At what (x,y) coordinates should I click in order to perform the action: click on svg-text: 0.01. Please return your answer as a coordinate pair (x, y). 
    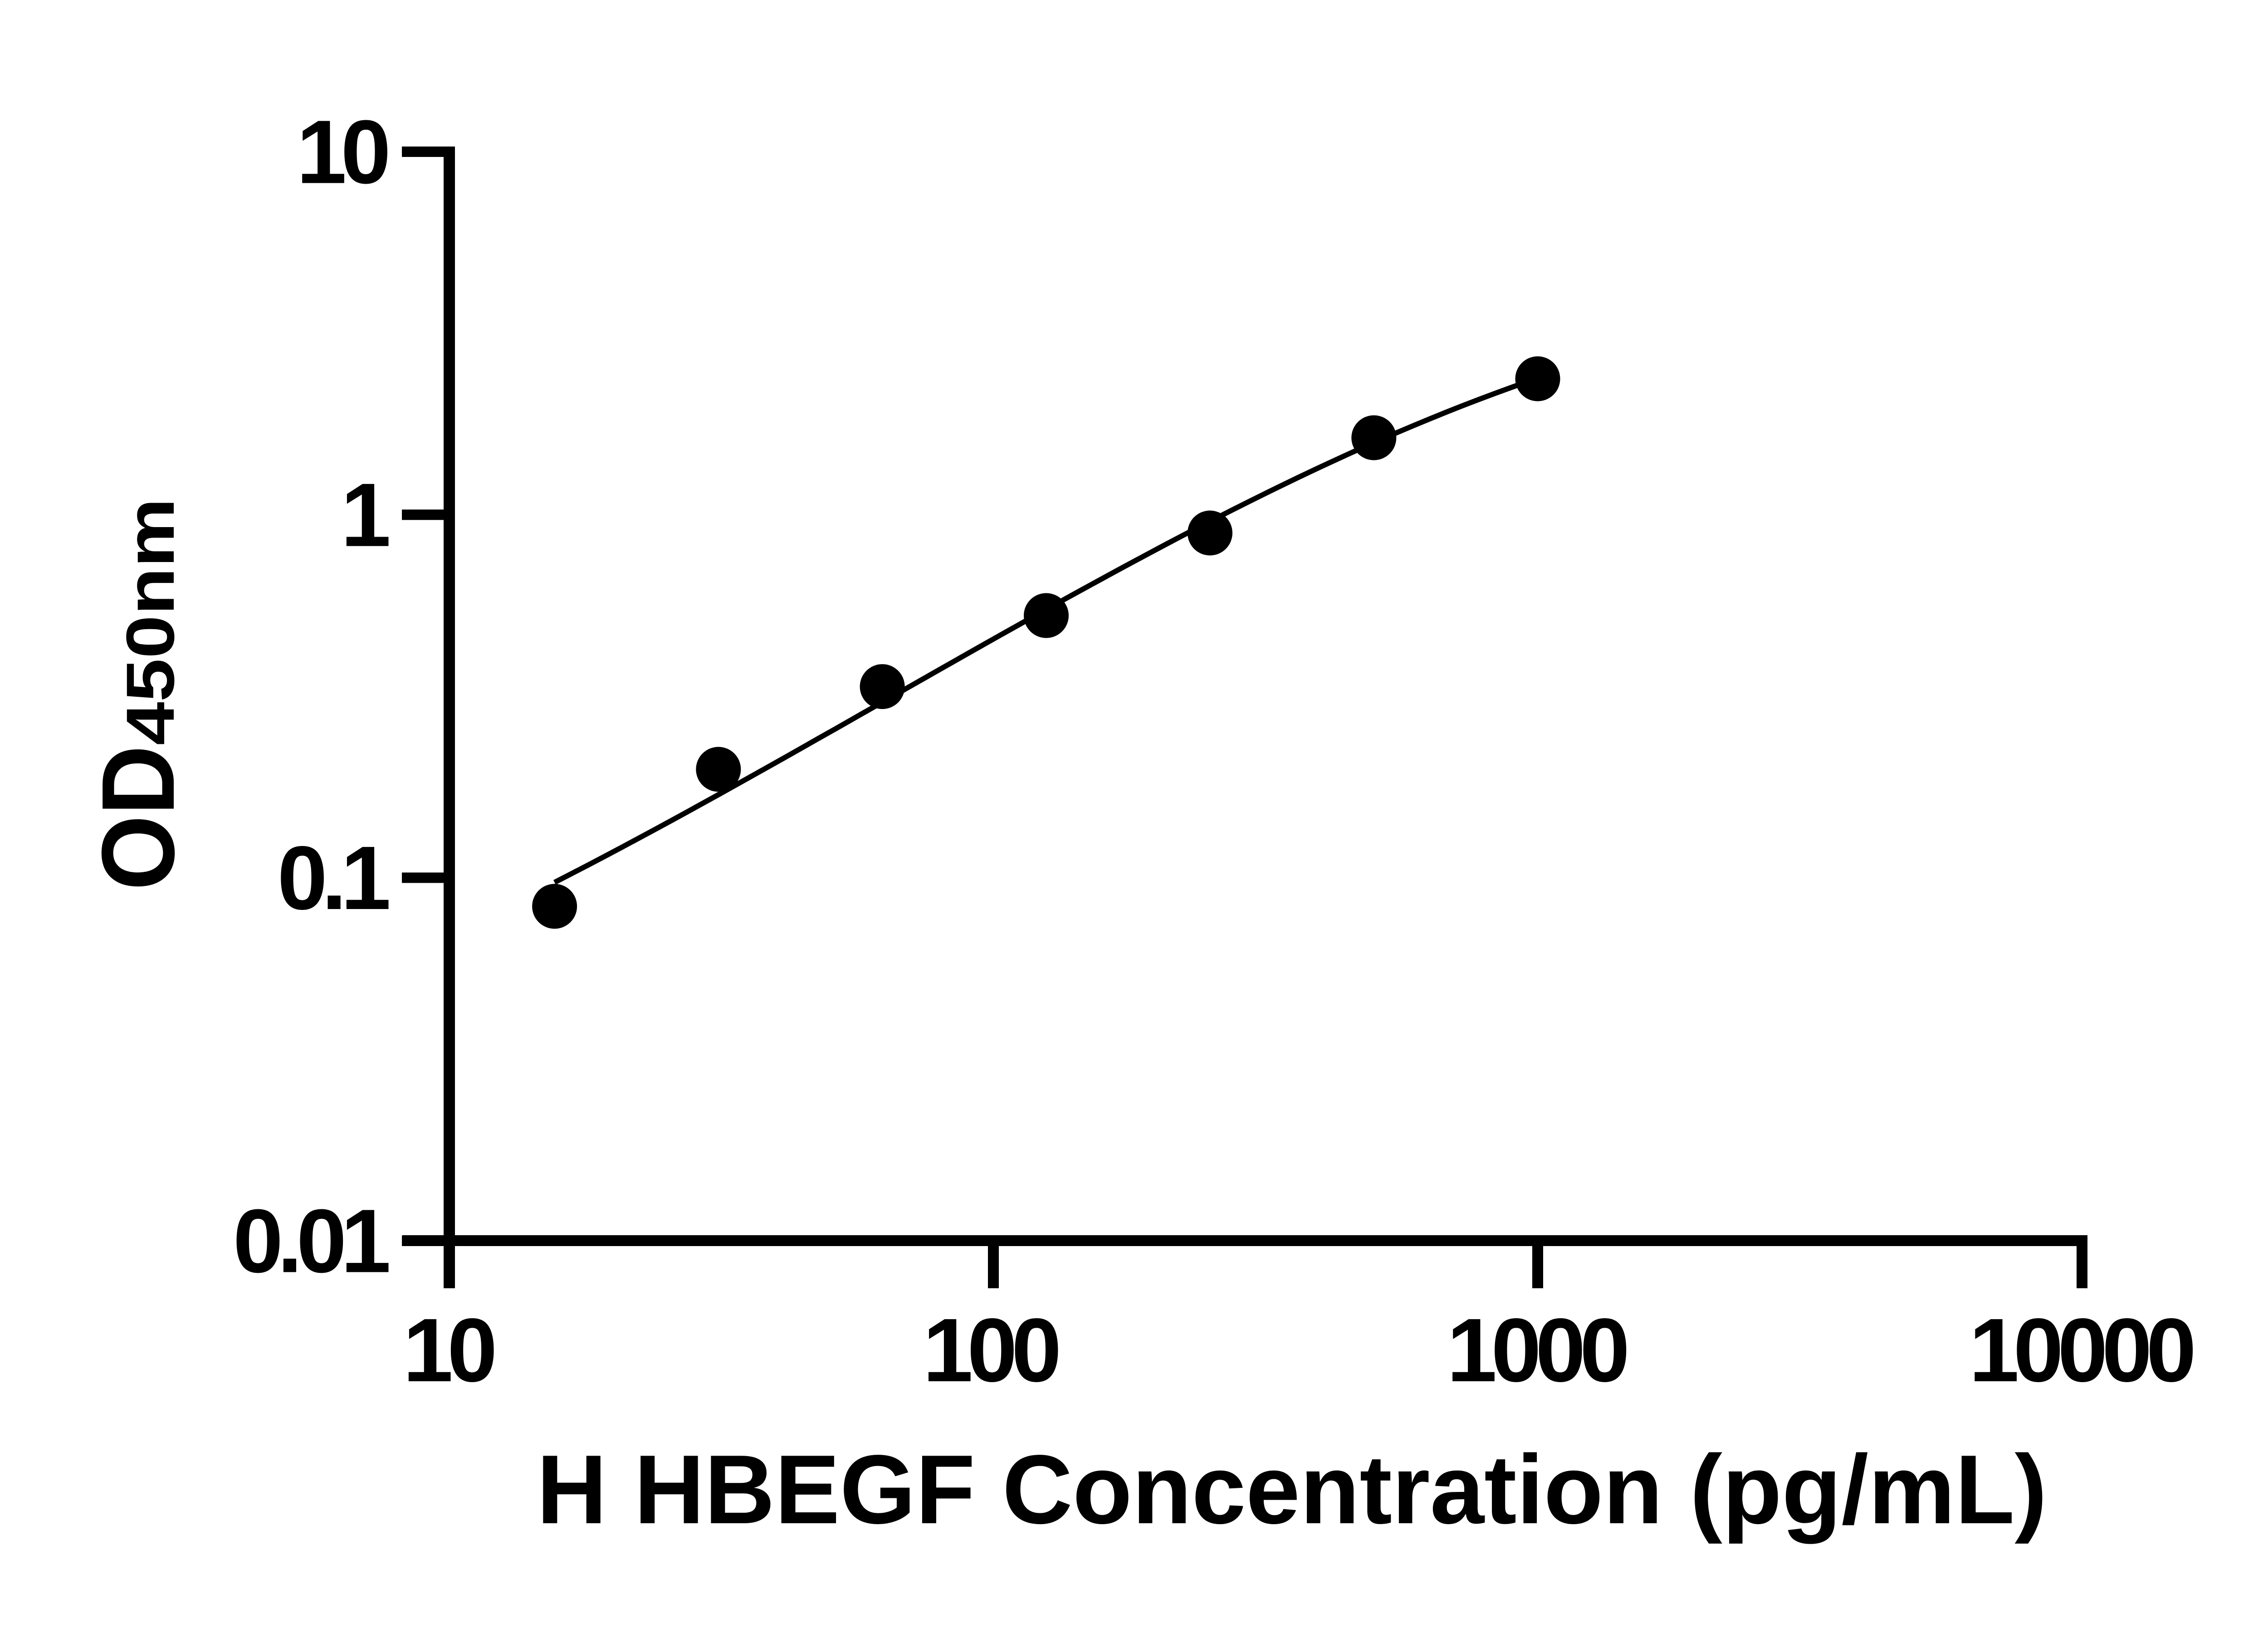
    Looking at the image, I should click on (311, 1241).